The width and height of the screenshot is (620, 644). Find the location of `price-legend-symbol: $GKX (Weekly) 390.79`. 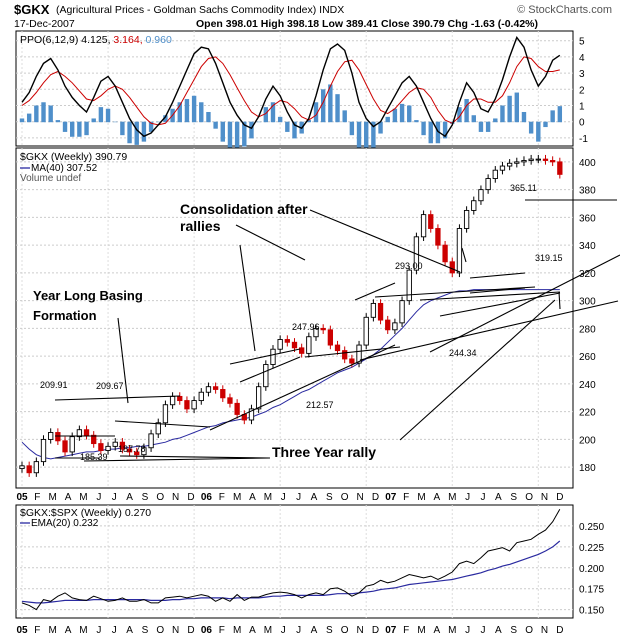

price-legend-symbol: $GKX (Weekly) 390.79 is located at coordinates (73, 157).